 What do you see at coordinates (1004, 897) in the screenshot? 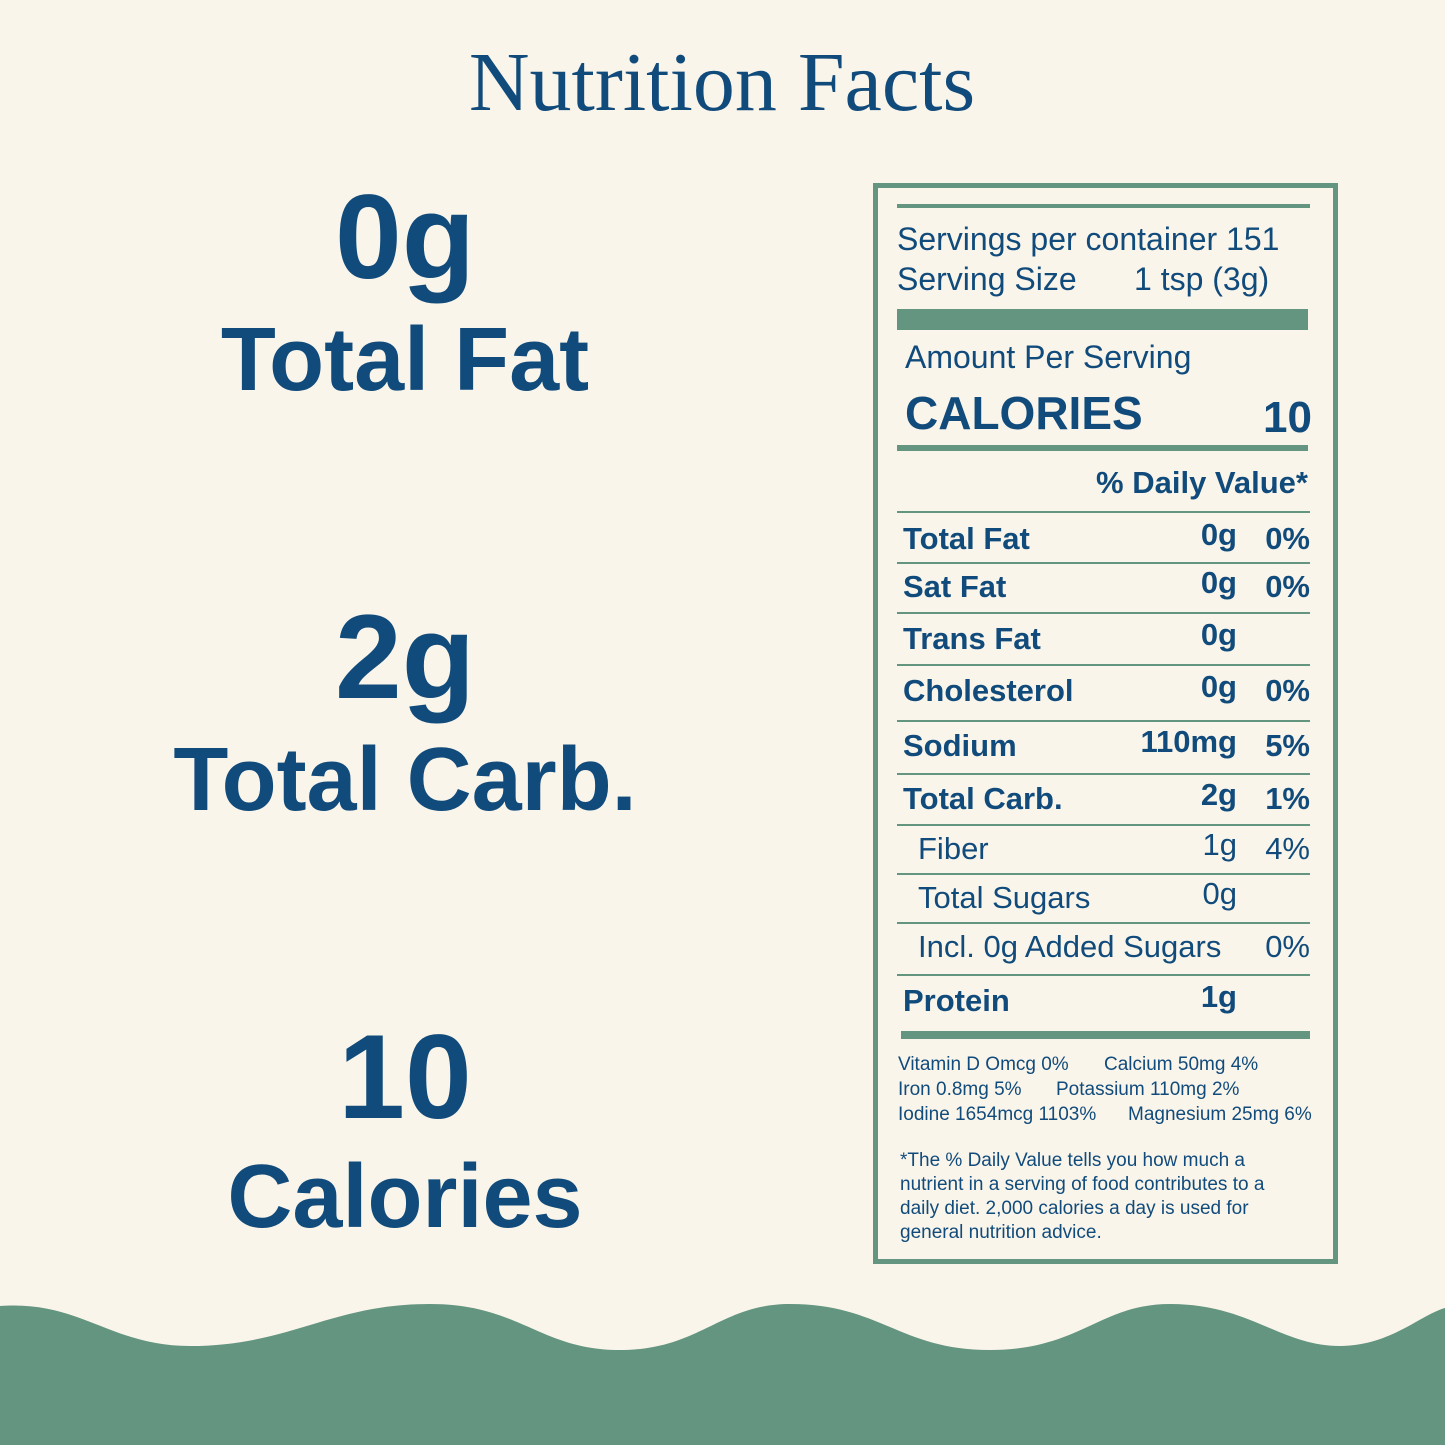
I see `row-name: Total Sugars` at bounding box center [1004, 897].